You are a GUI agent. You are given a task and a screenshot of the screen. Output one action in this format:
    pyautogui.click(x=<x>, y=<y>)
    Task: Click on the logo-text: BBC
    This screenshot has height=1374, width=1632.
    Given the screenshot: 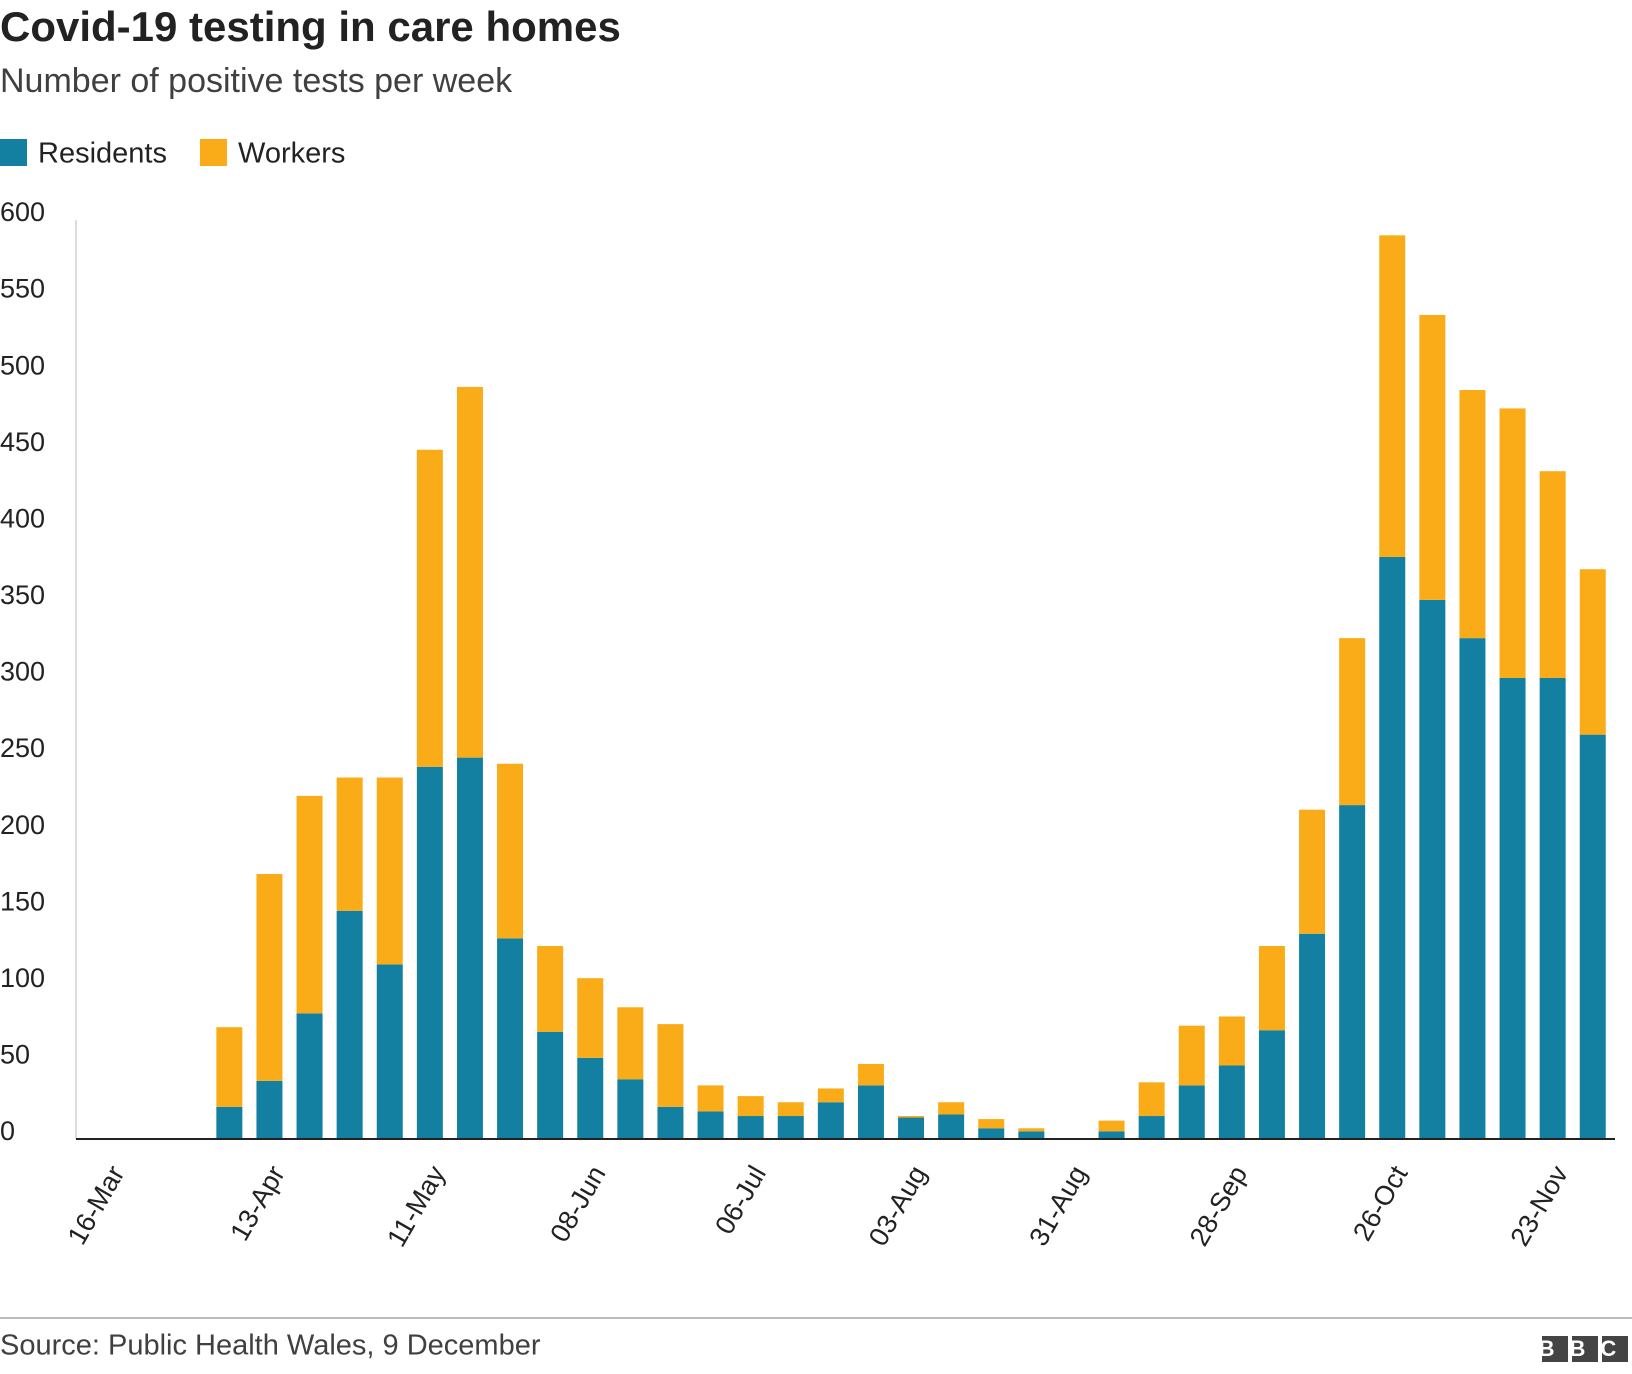 What is the action you would take?
    pyautogui.click(x=1585, y=1348)
    